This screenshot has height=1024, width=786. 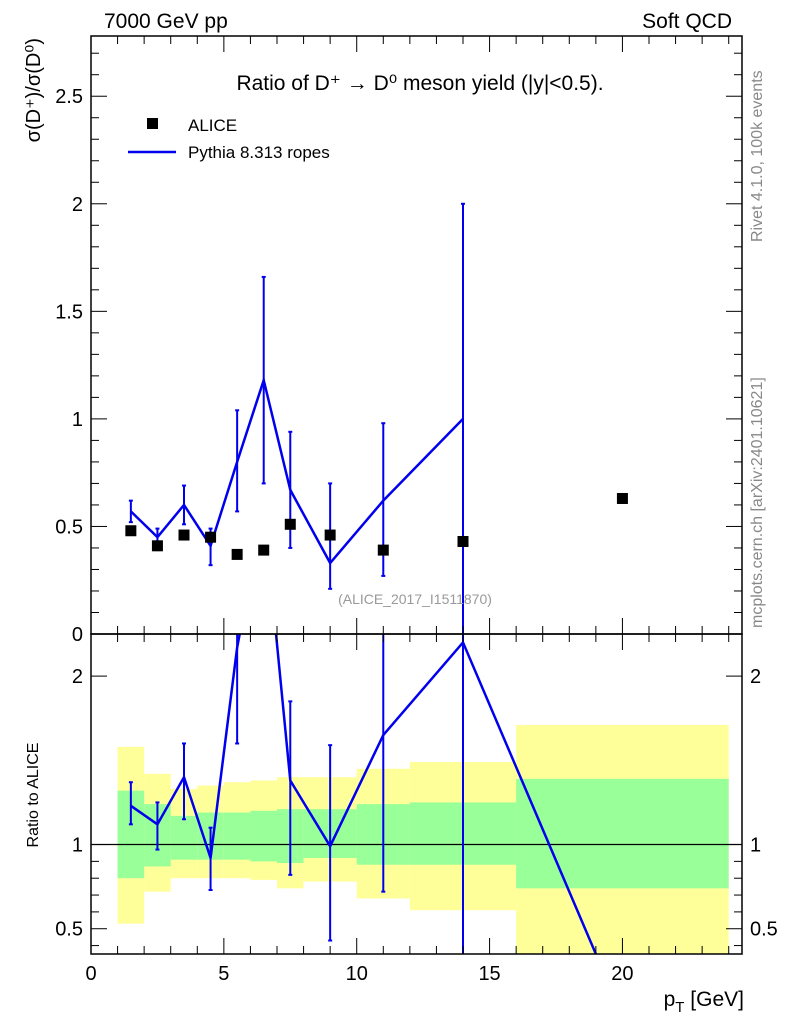 I want to click on ratio-xtick-label: 20, so click(x=622, y=974).